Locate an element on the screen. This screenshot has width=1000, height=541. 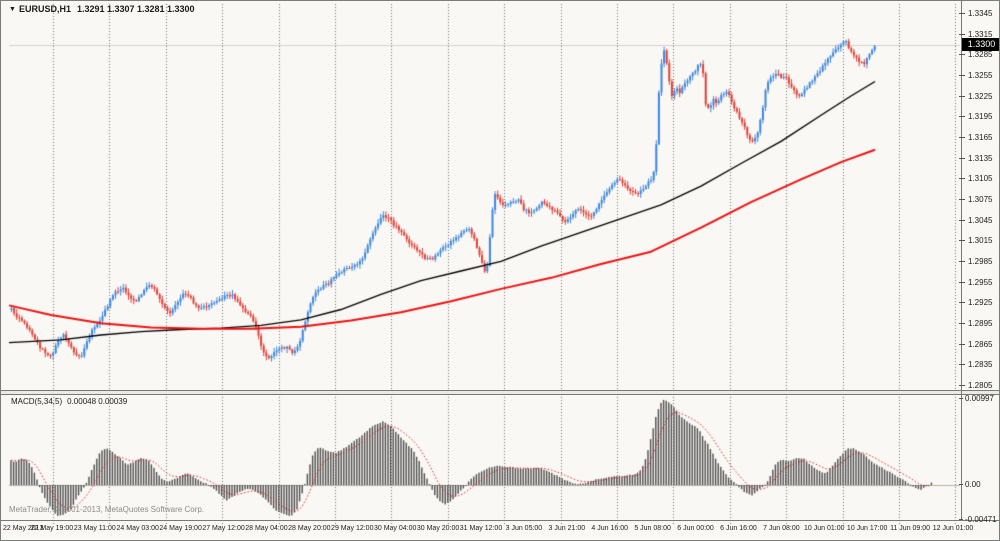
price-axis-label: 1.2925 is located at coordinates (975, 303).